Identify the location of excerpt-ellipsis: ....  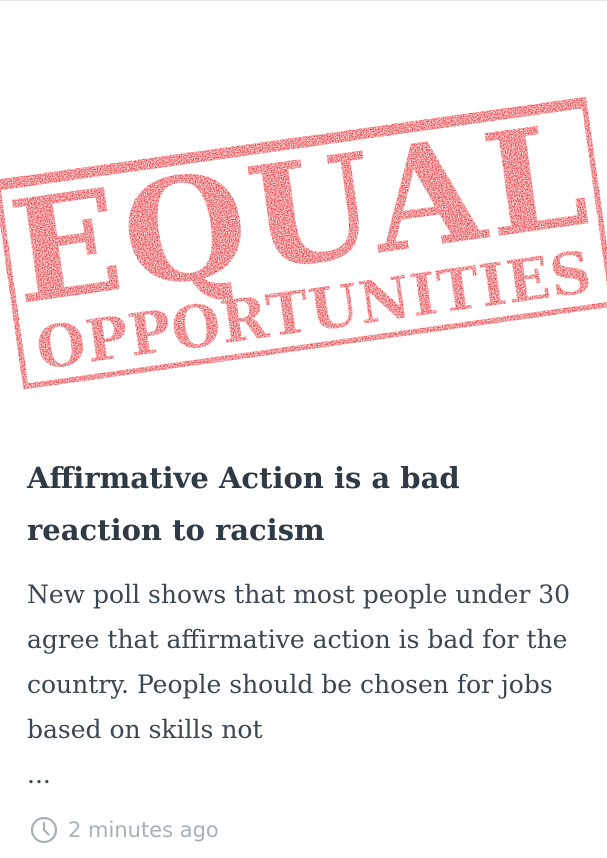
(39, 774).